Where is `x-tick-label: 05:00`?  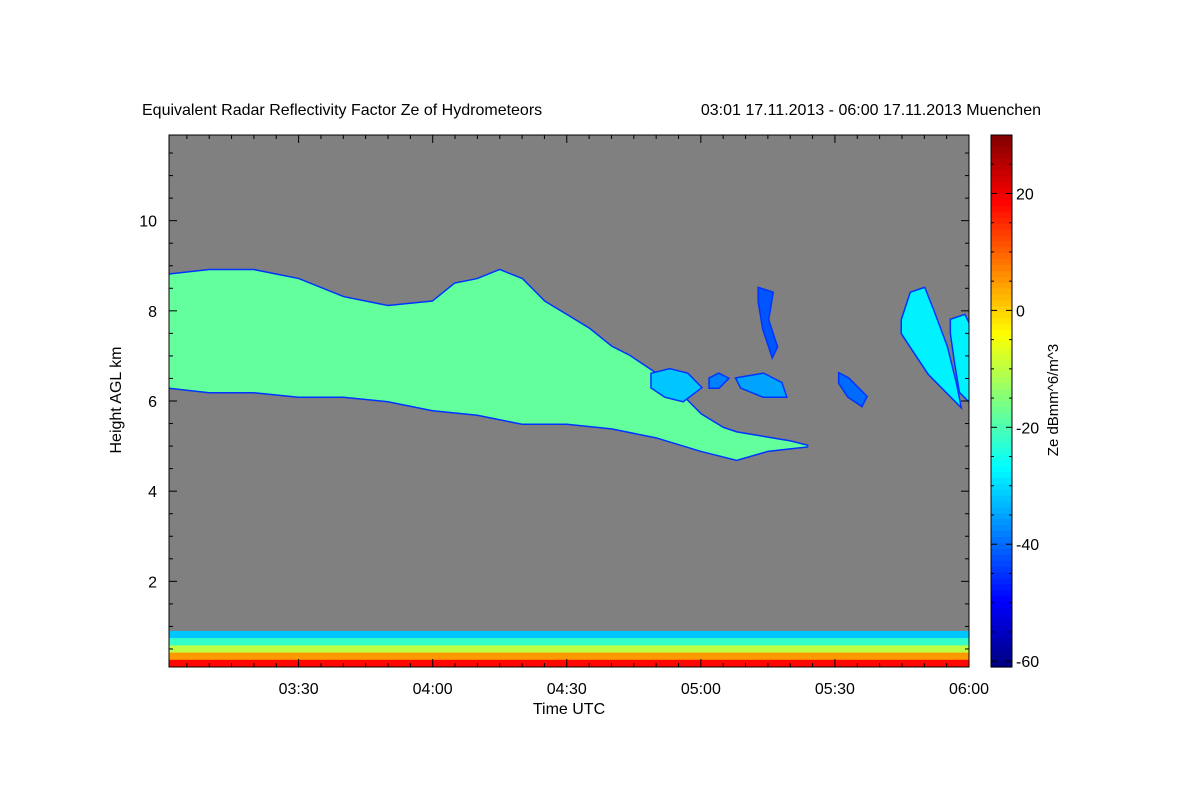 x-tick-label: 05:00 is located at coordinates (701, 689).